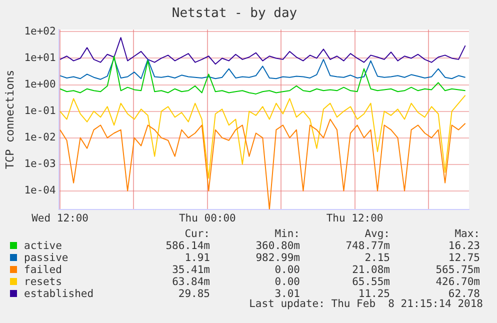 The image size is (497, 323). Describe the element at coordinates (46, 258) in the screenshot. I see `legend-label: passive` at that location.